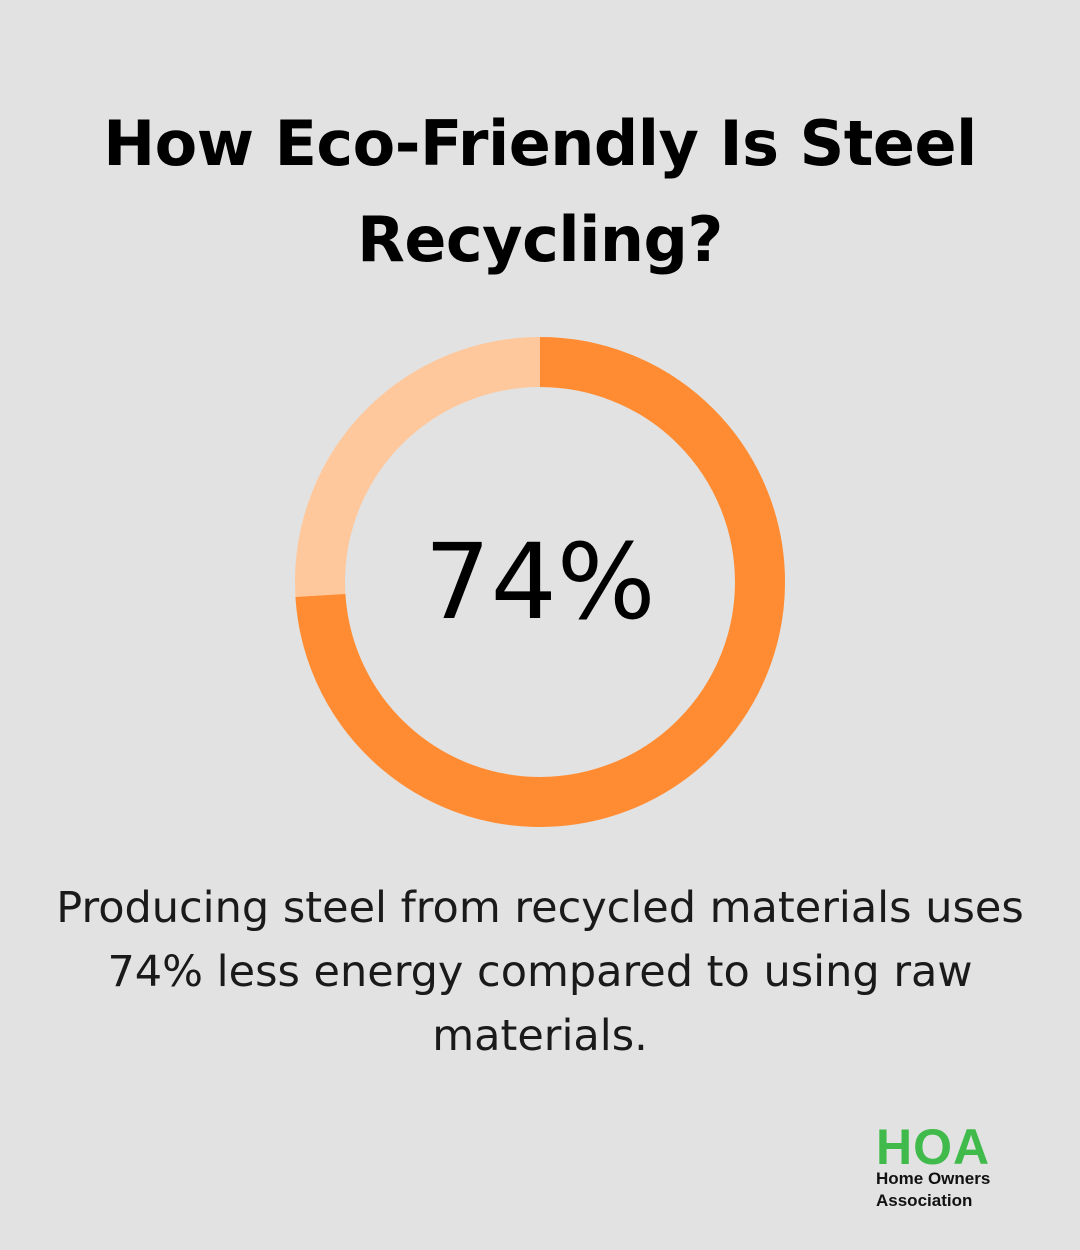 Image resolution: width=1080 pixels, height=1250 pixels. What do you see at coordinates (933, 1147) in the screenshot?
I see `logo-mark: HOA` at bounding box center [933, 1147].